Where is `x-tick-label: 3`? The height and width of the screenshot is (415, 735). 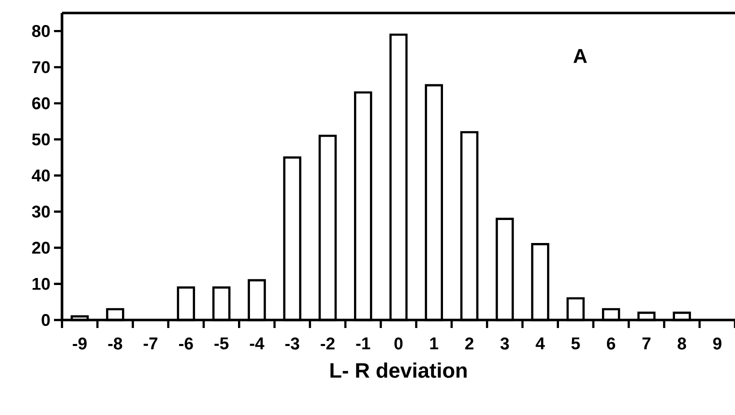 x-tick-label: 3 is located at coordinates (504, 344).